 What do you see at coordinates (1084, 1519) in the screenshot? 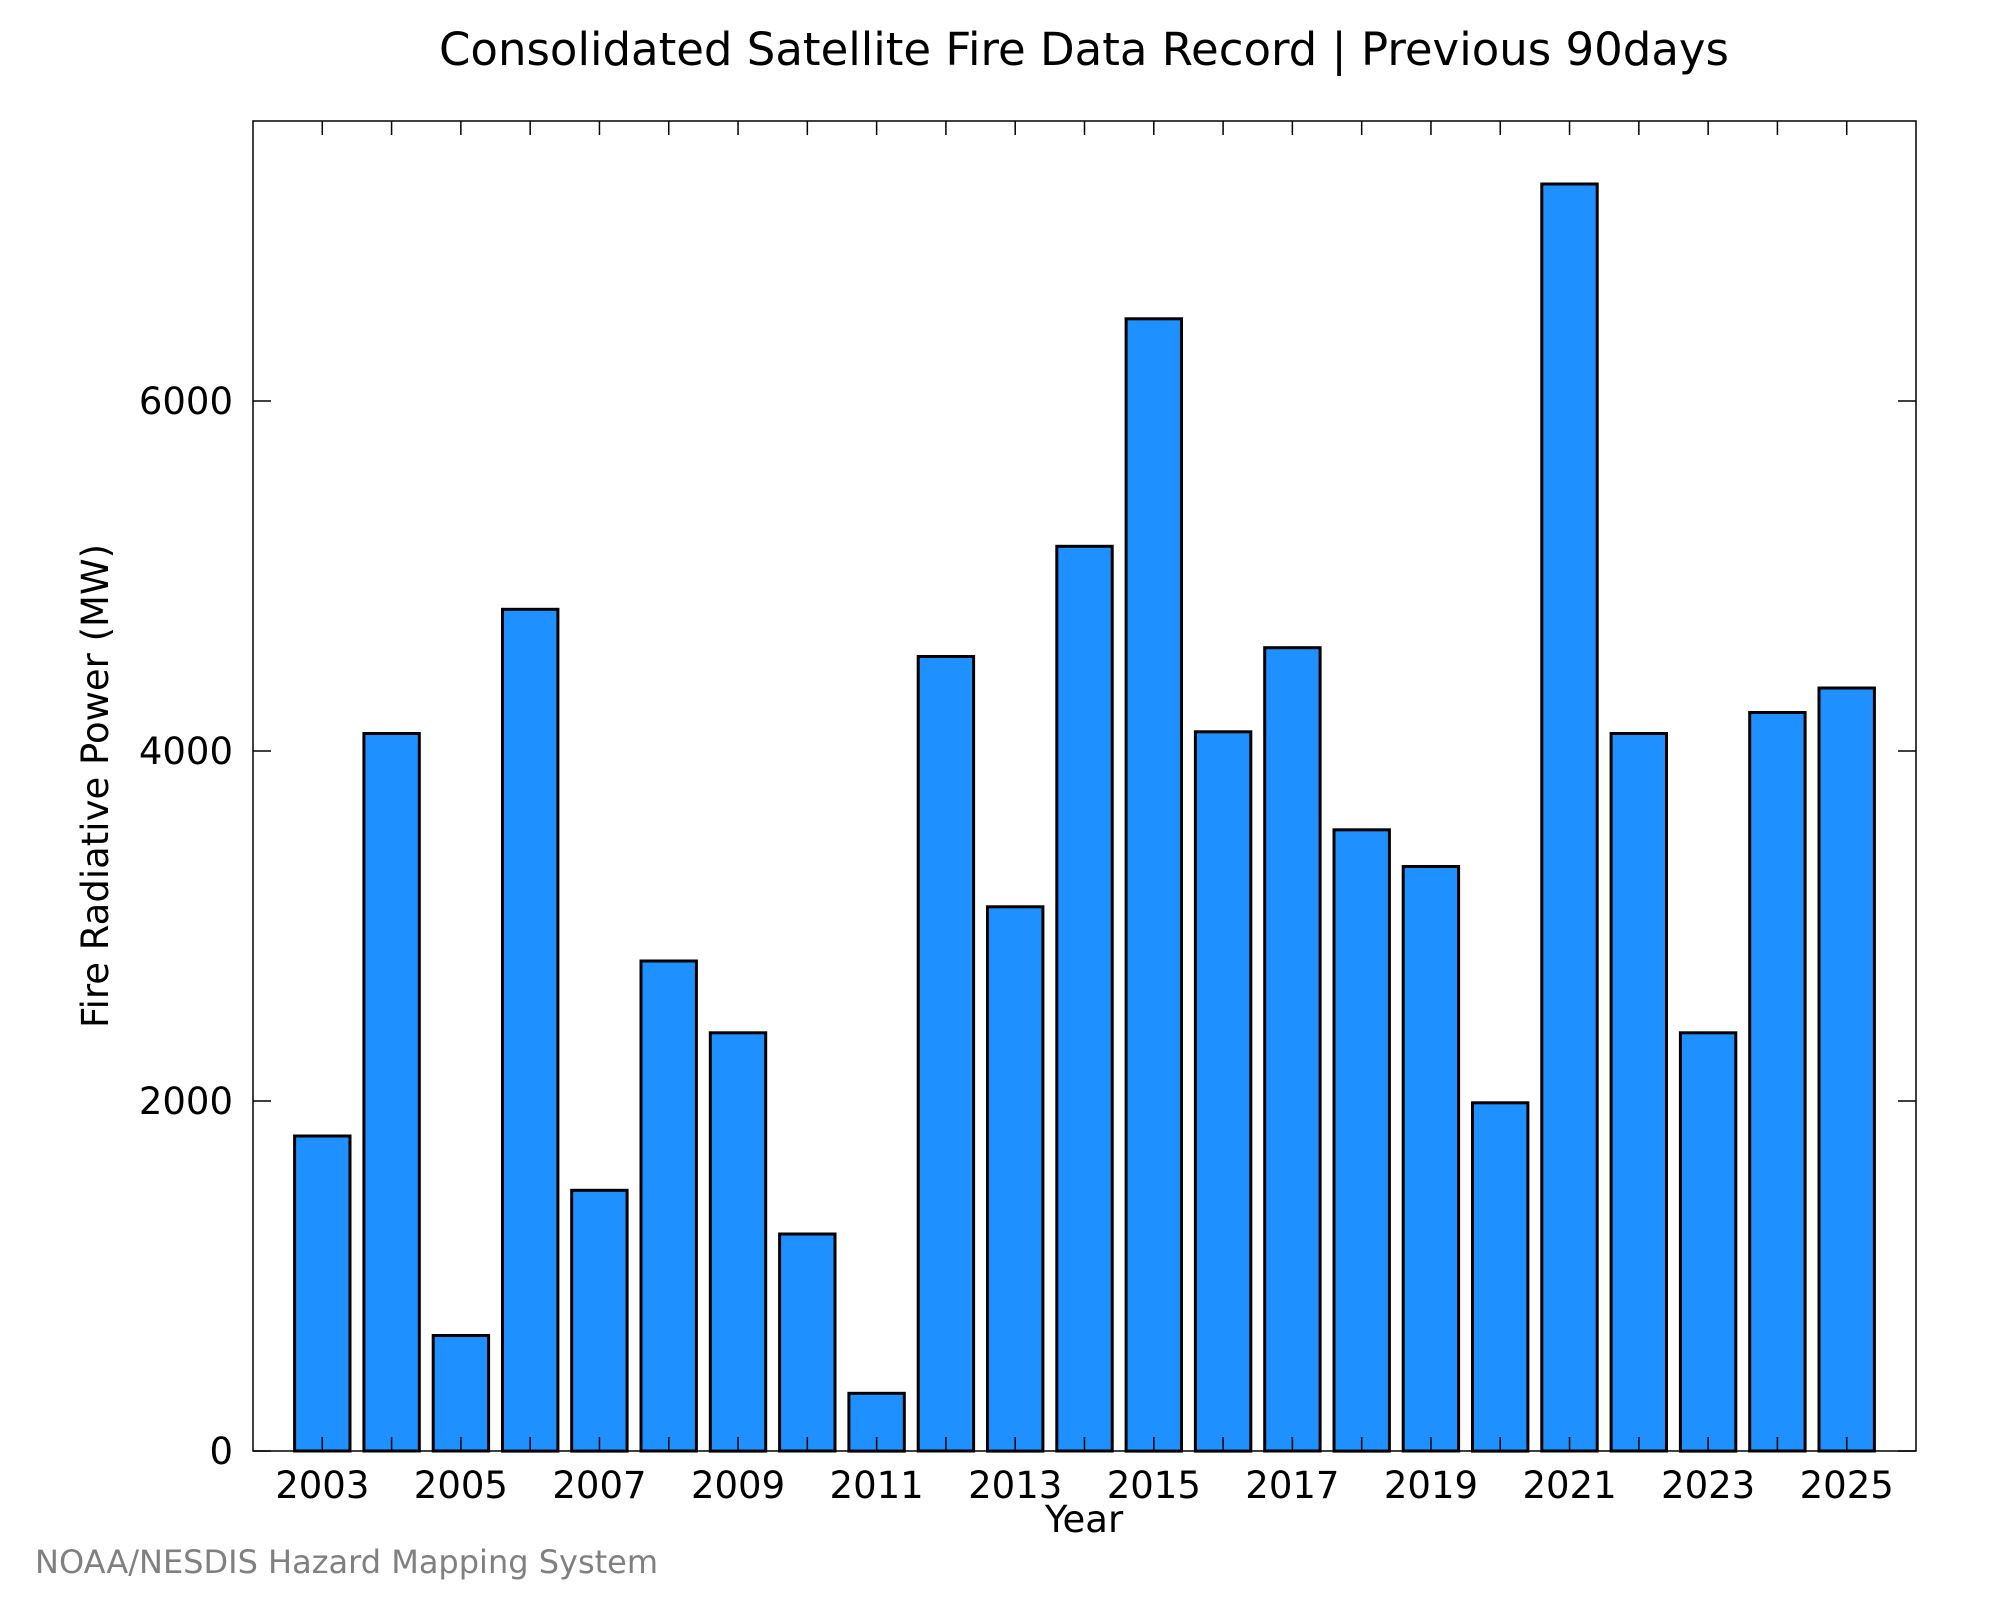
I see `x-axis-label: Year` at bounding box center [1084, 1519].